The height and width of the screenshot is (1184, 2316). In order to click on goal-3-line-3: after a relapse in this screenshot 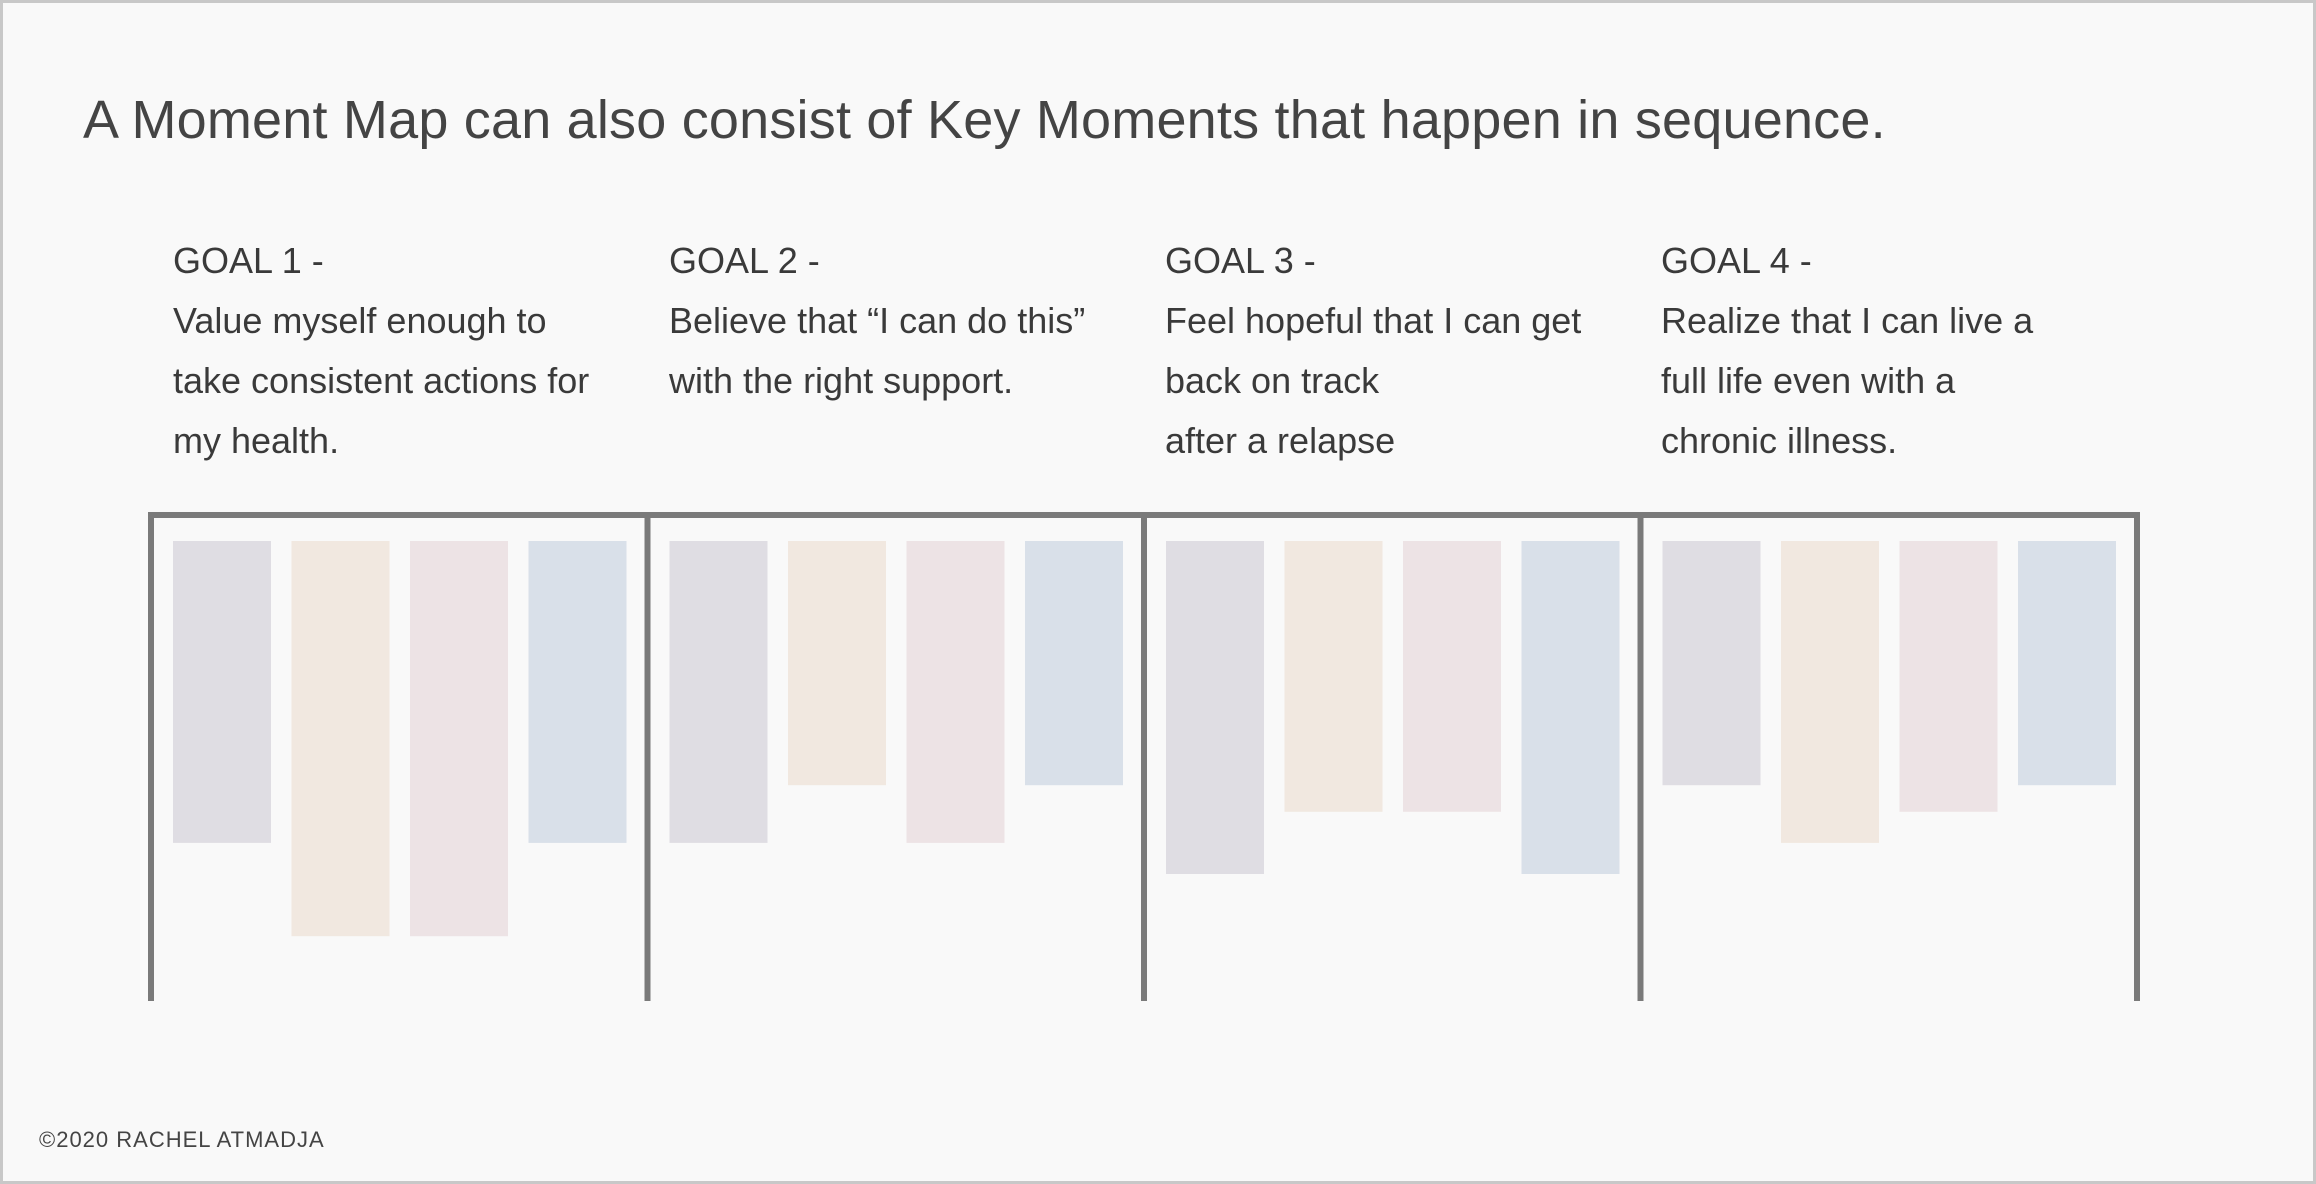, I will do `click(1280, 440)`.